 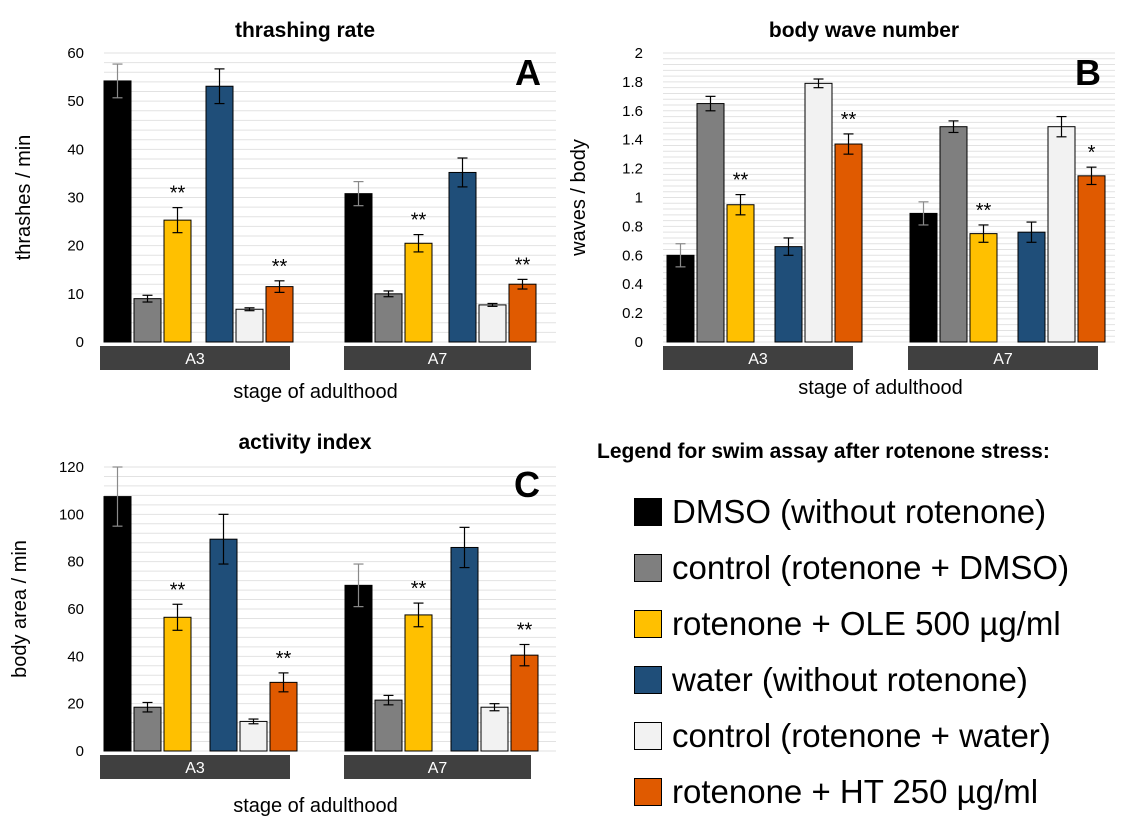 I want to click on legend-item: control (rotenone + water), so click(x=861, y=736).